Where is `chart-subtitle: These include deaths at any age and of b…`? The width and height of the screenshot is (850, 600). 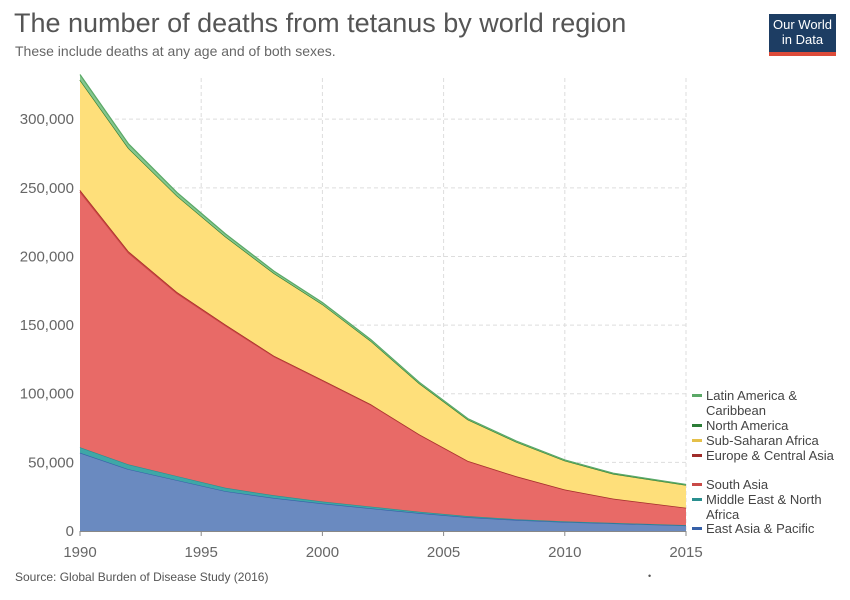 chart-subtitle: These include deaths at any age and of b… is located at coordinates (175, 51).